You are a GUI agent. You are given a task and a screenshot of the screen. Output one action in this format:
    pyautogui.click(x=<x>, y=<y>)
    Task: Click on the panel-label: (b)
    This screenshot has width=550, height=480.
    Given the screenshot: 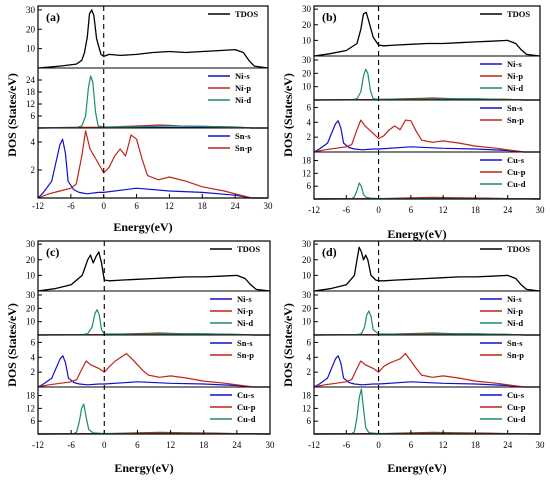 What is the action you would take?
    pyautogui.click(x=329, y=17)
    